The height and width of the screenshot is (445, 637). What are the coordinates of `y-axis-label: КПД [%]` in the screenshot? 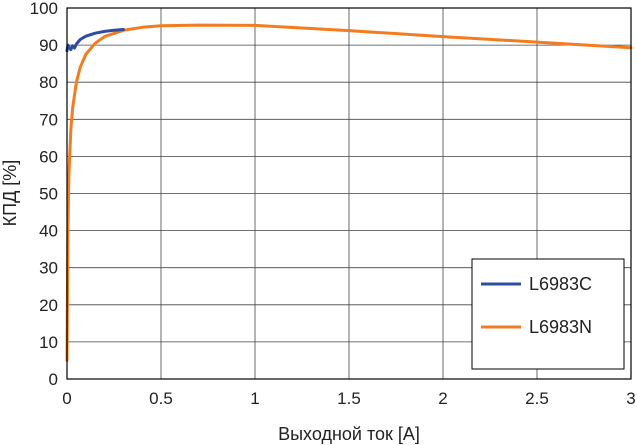 It's located at (10, 193).